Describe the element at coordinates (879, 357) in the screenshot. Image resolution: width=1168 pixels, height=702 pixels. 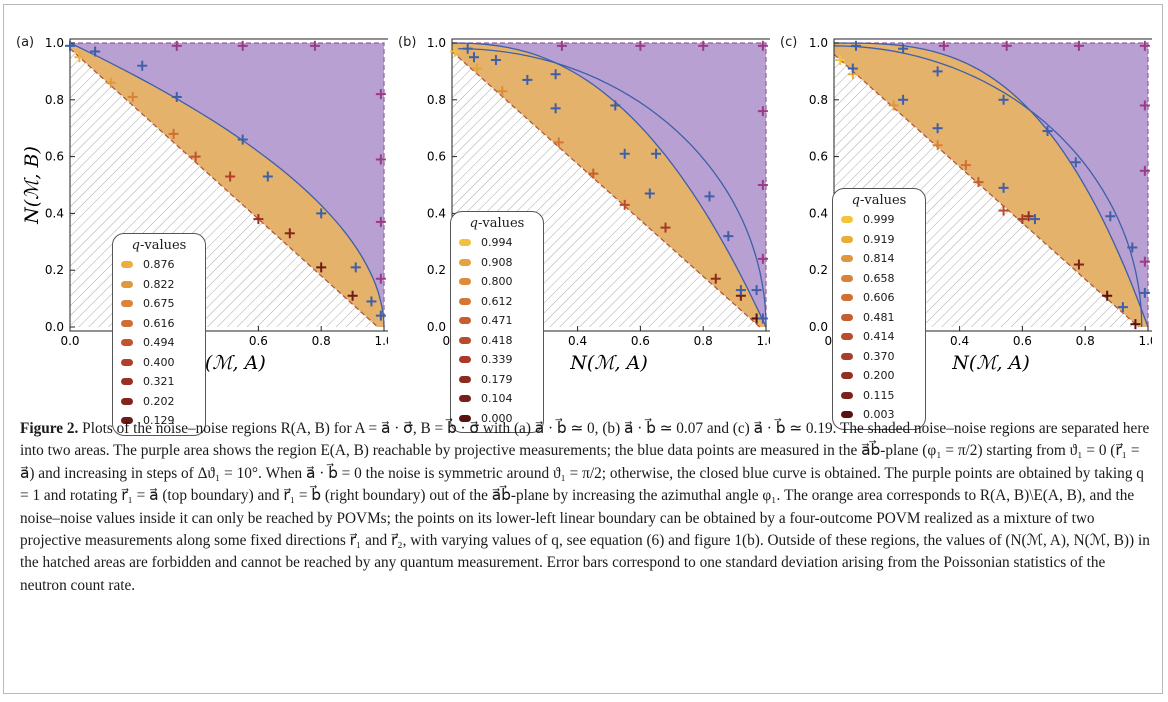
I see `legend-item: 0.370` at that location.